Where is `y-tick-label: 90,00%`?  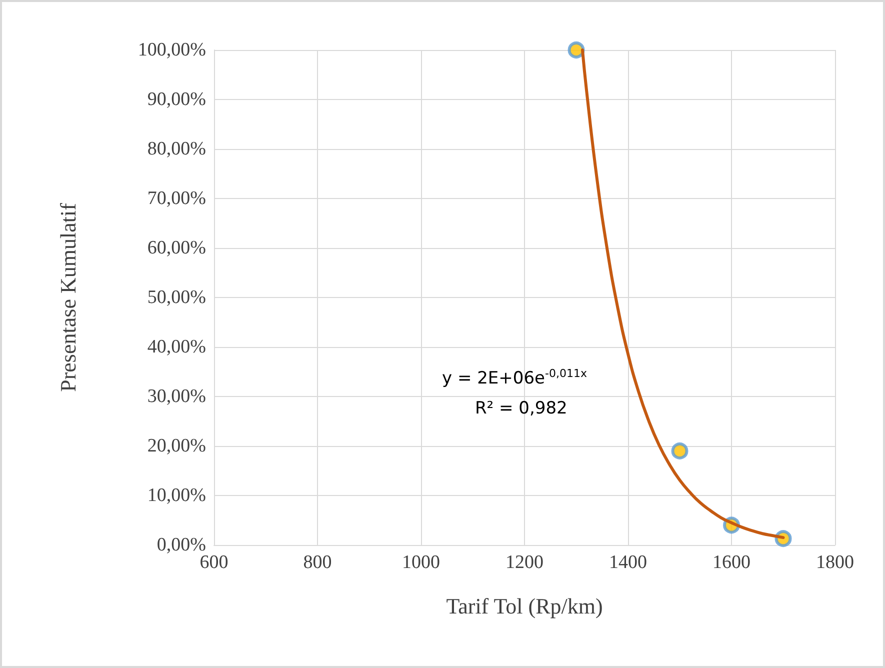
y-tick-label: 90,00% is located at coordinates (176, 99).